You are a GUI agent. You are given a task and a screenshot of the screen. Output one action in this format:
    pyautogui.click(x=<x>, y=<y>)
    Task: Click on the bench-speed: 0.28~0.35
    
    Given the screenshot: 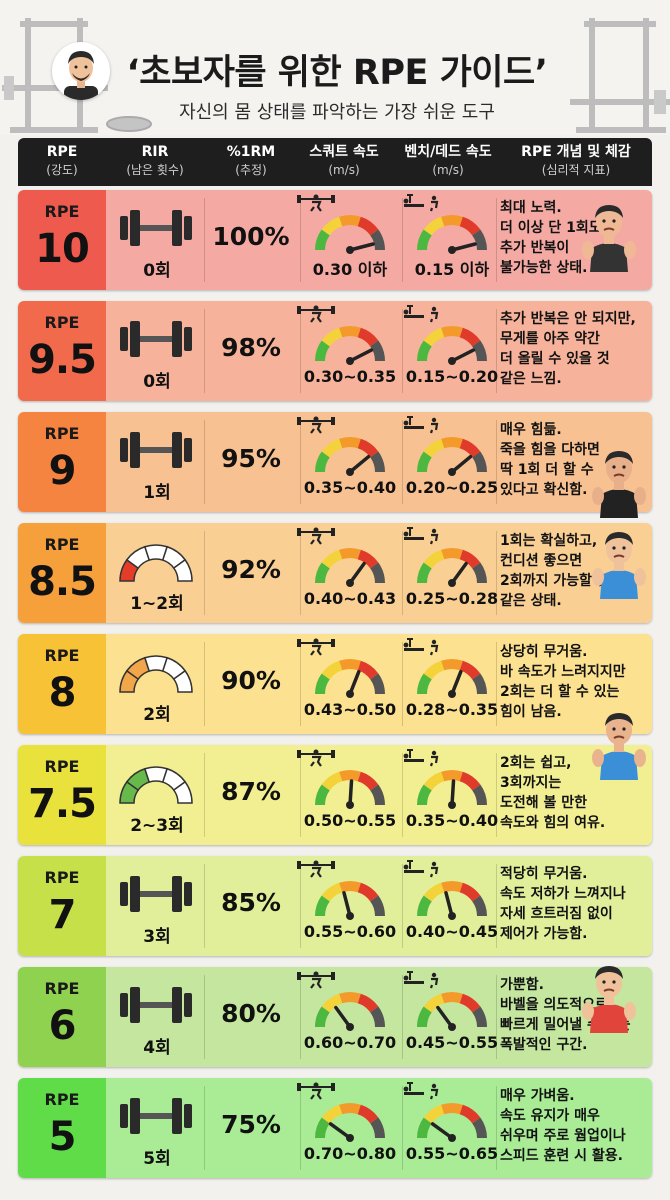 What is the action you would take?
    pyautogui.click(x=452, y=709)
    